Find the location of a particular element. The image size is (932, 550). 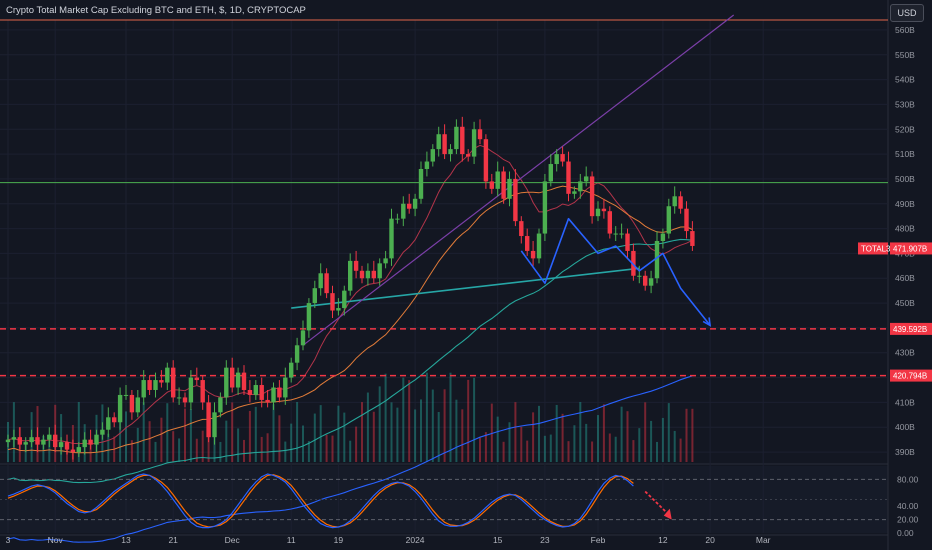

level-tag-label: 439.592B is located at coordinates (910, 329).